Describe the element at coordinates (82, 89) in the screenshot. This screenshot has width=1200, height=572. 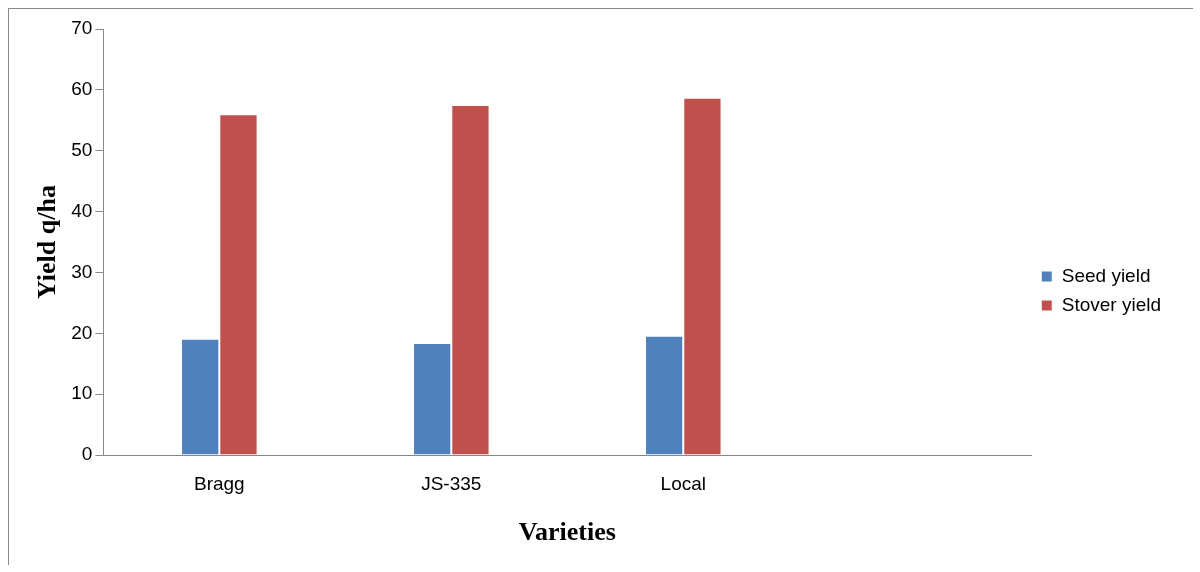
I see `y-tick-label: 60` at that location.